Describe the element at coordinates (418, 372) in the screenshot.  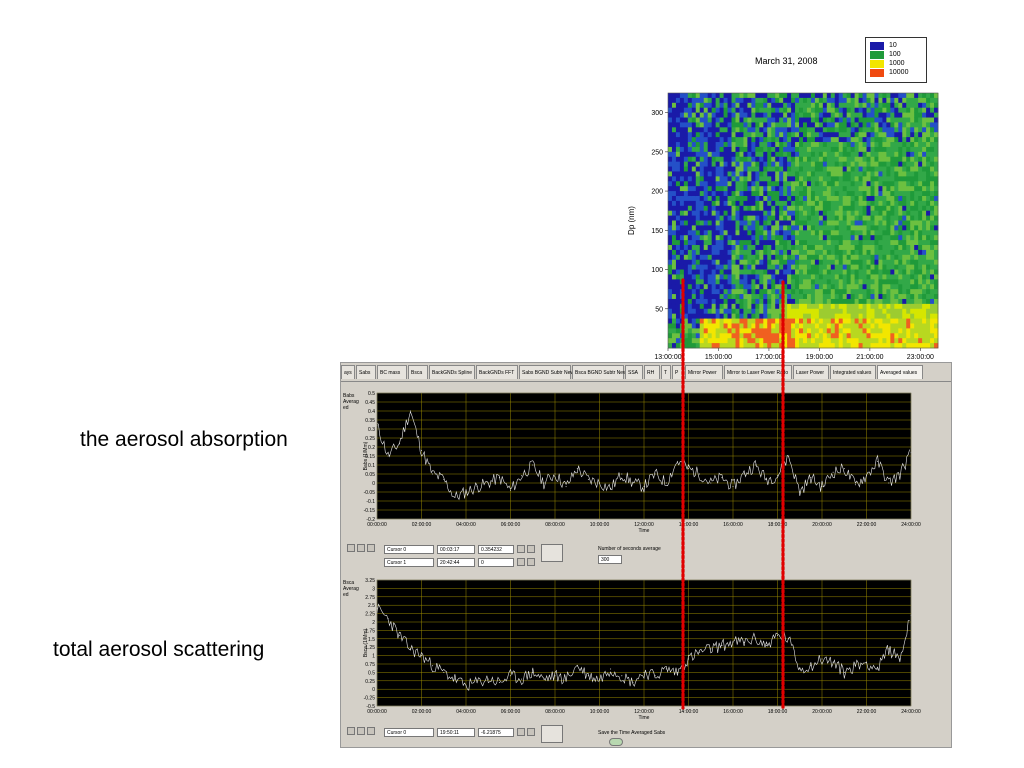
I see `tab-bsca: Bsca` at that location.